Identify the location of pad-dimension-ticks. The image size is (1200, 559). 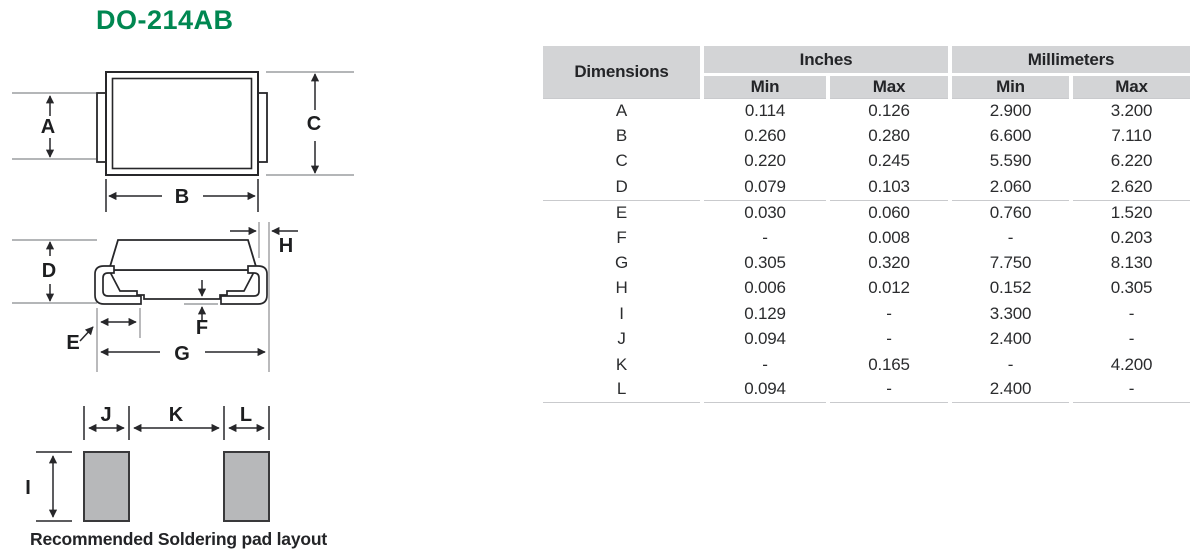
(176, 423).